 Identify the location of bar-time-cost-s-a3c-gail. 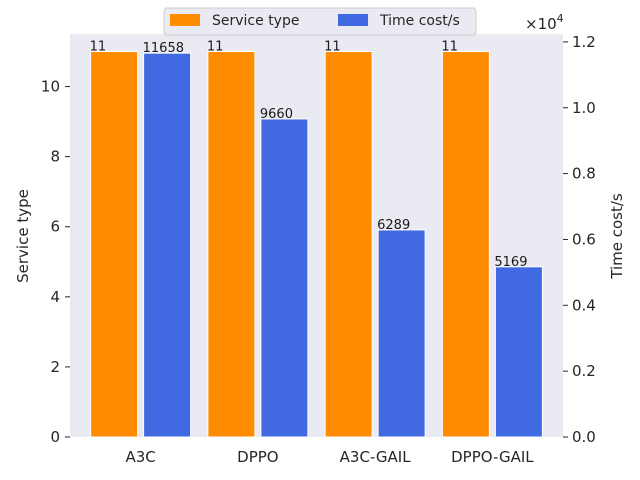
(401, 333).